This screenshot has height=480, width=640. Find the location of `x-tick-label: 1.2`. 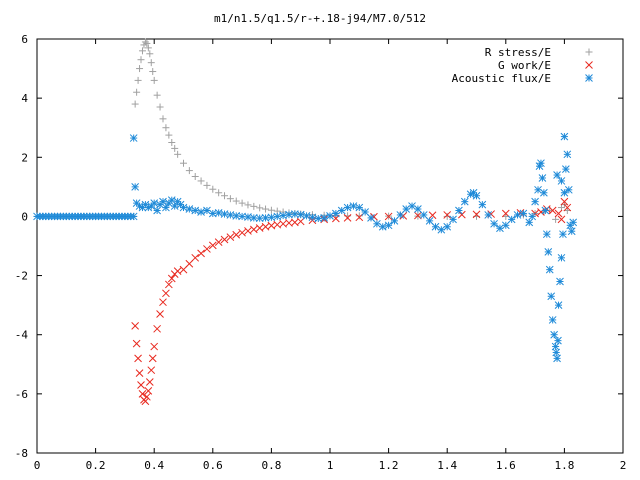

x-tick-label: 1.2 is located at coordinates (389, 465).